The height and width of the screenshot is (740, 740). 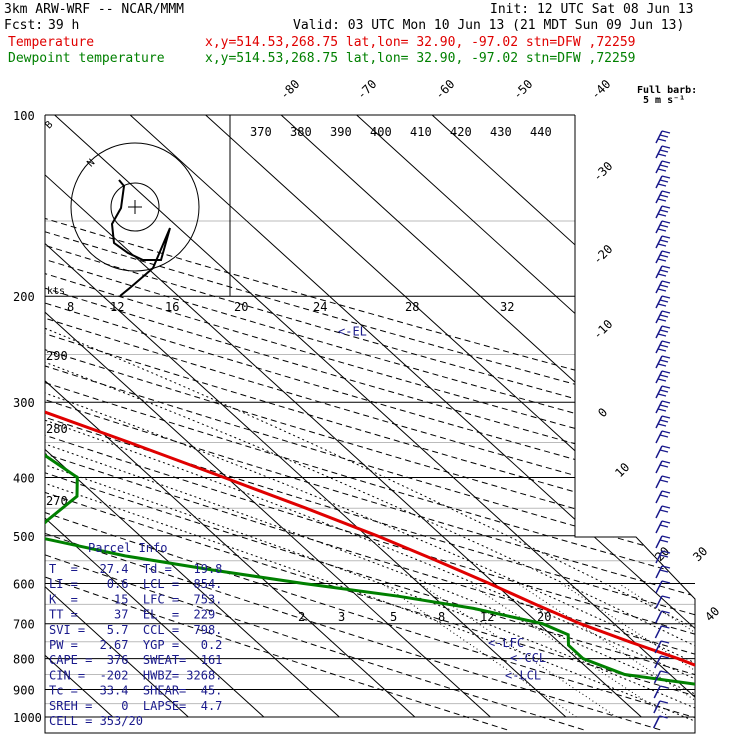 What do you see at coordinates (117, 307) in the screenshot?
I see `wind-speed-label: 12` at bounding box center [117, 307].